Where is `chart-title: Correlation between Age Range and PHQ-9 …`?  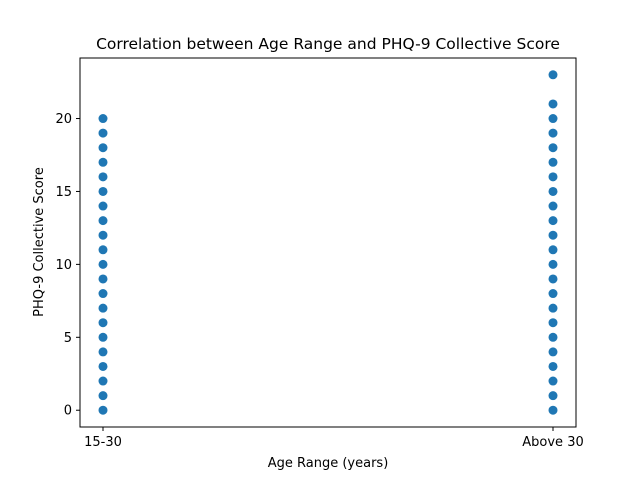 chart-title: Correlation between Age Range and PHQ-9 … is located at coordinates (328, 44).